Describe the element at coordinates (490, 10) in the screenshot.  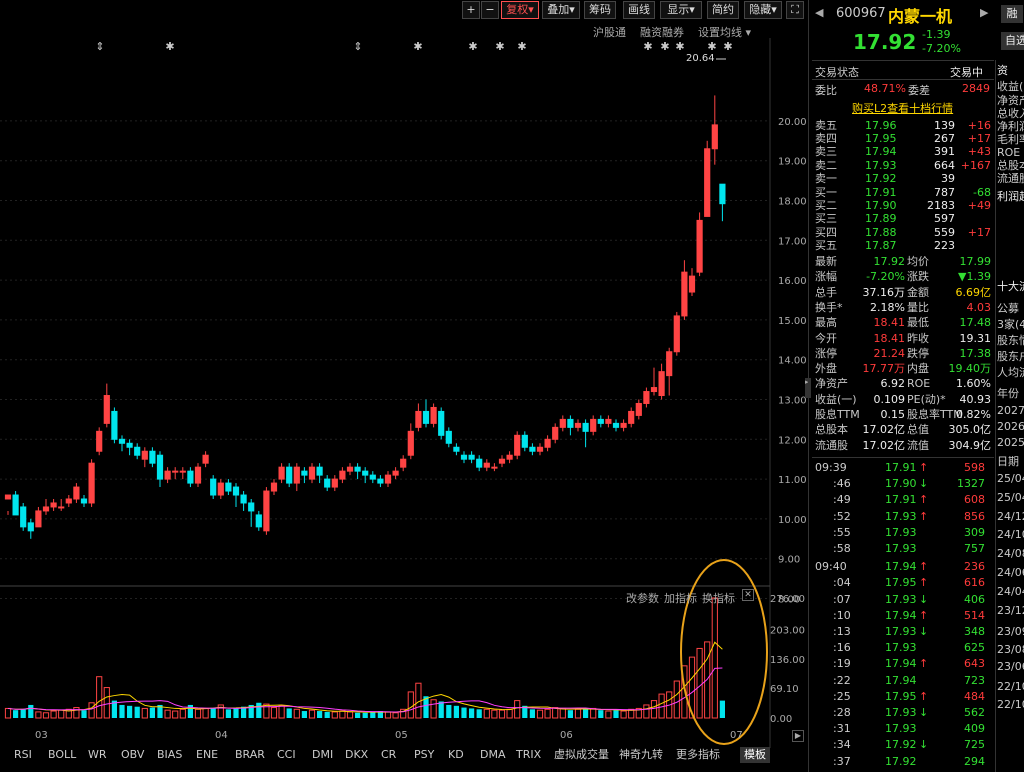
I see `zoom-out-button: −` at that location.